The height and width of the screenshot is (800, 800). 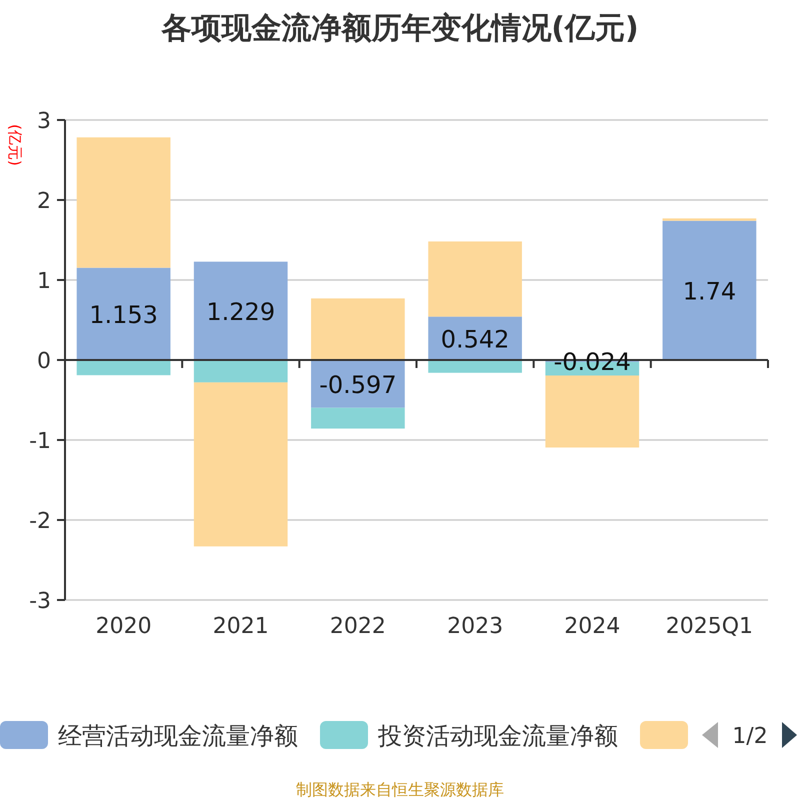 What do you see at coordinates (15, 145) in the screenshot?
I see `y-axis-title: (亿元)` at bounding box center [15, 145].